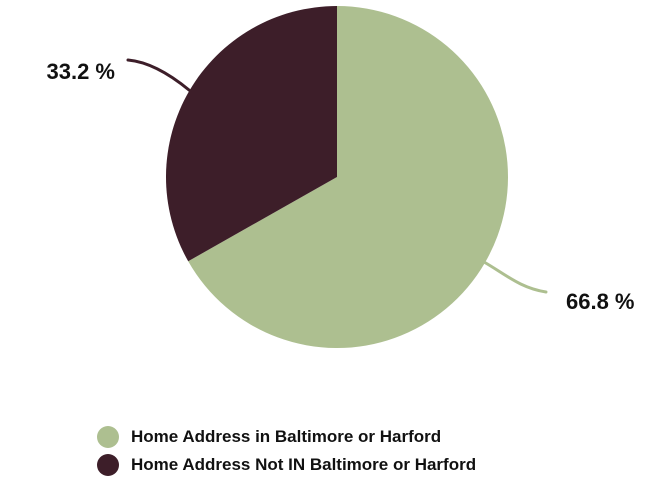 Image resolution: width=668 pixels, height=481 pixels. Describe the element at coordinates (515, 277) in the screenshot. I see `leader-line-baltimore-harford` at that location.